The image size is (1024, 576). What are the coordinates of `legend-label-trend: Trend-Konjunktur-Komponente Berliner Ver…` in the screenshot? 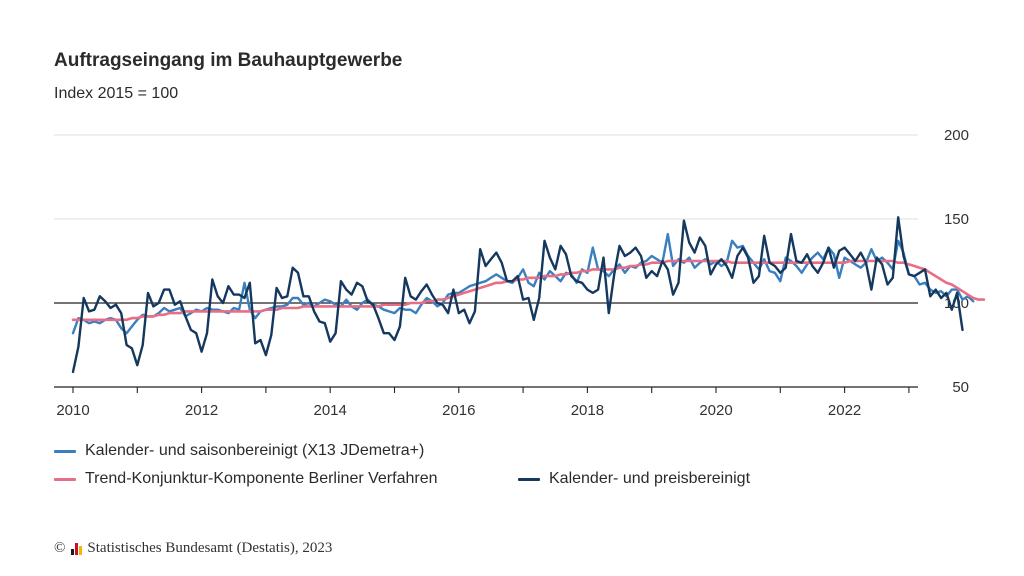 It's located at (261, 478).